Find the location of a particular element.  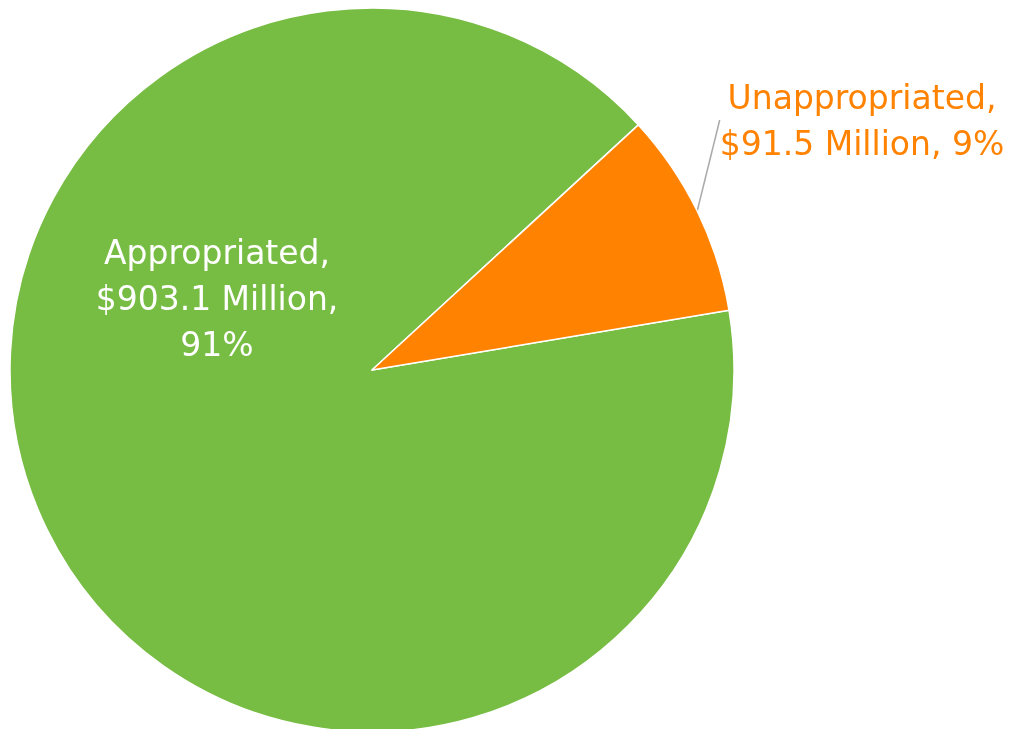

slice-label: Unappropriated, $91.5 Million, 9% is located at coordinates (862, 120).